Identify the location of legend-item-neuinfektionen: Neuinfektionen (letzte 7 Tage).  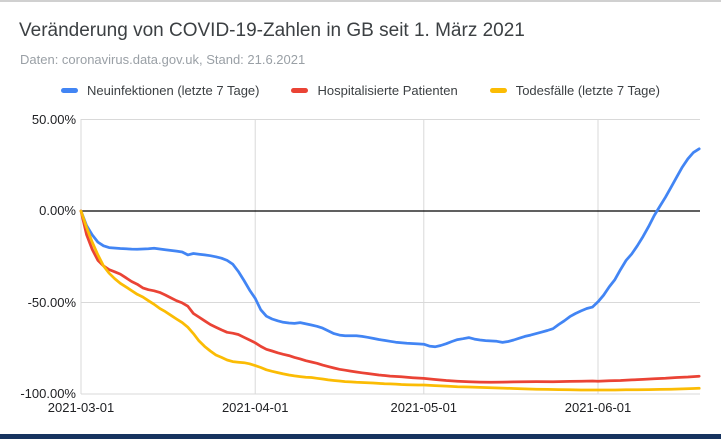
(160, 90).